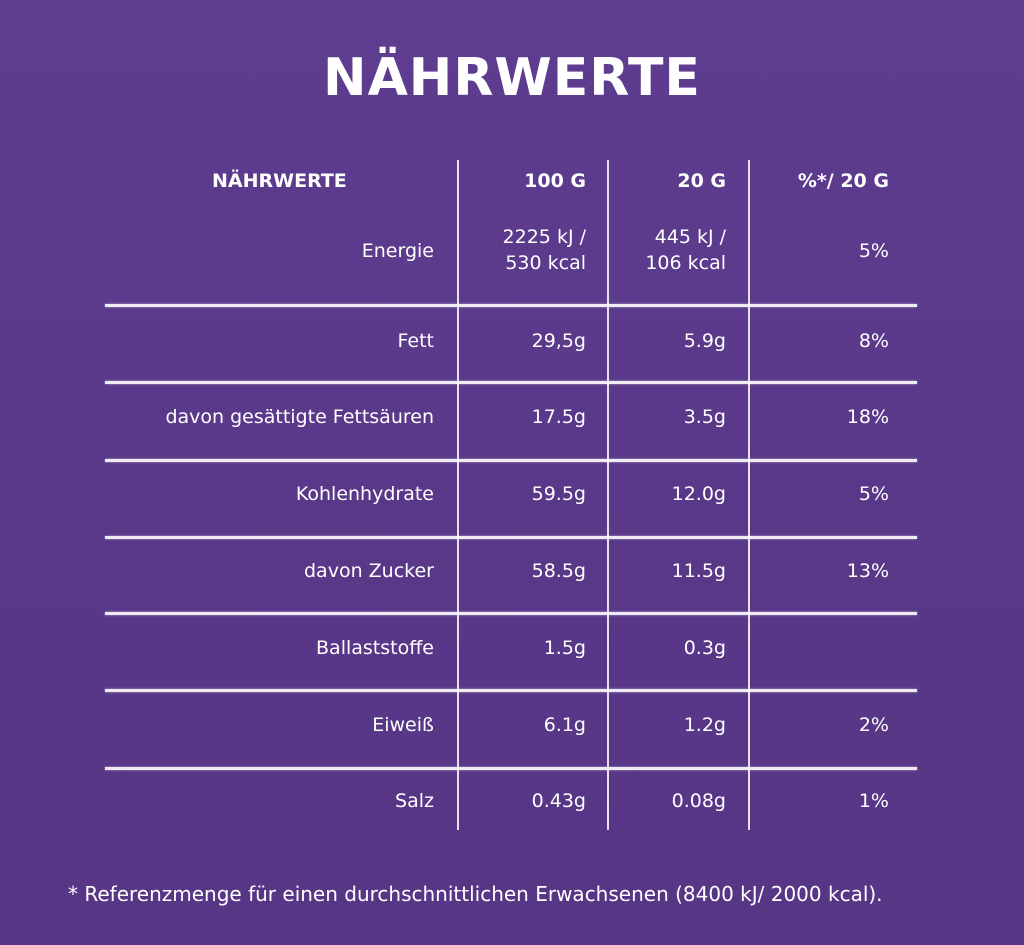 This screenshot has height=945, width=1024. Describe the element at coordinates (544, 250) in the screenshot. I see `row-value-100g: 2225 kJ / 530 kcal` at that location.